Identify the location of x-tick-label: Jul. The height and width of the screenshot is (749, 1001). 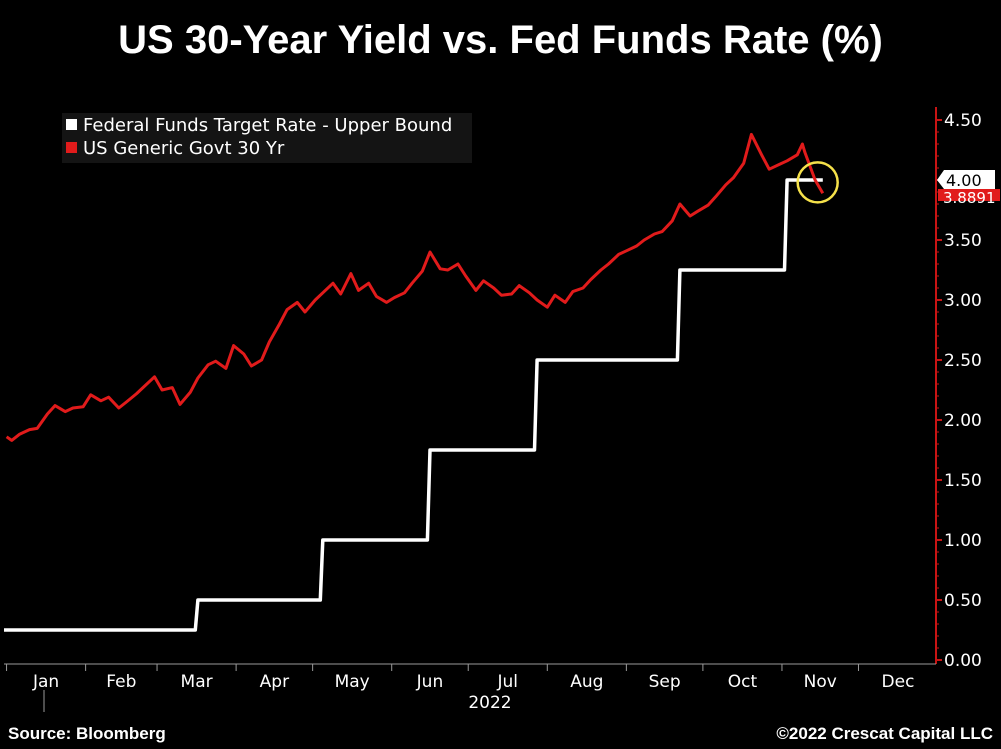
(508, 682).